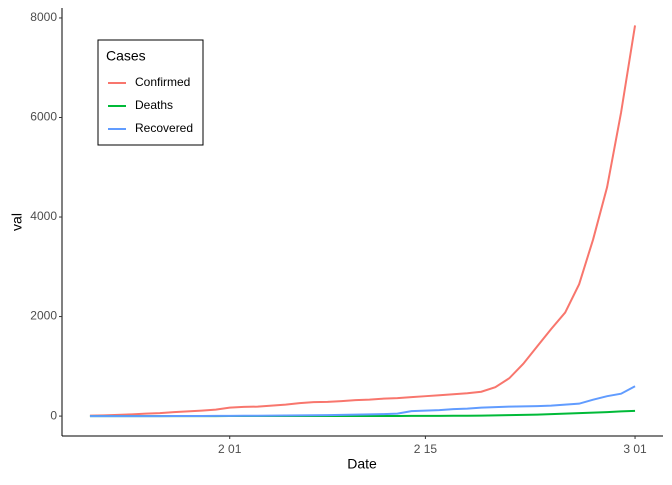 This screenshot has height=485, width=672. Describe the element at coordinates (126, 56) in the screenshot. I see `legend-title: Cases` at that location.